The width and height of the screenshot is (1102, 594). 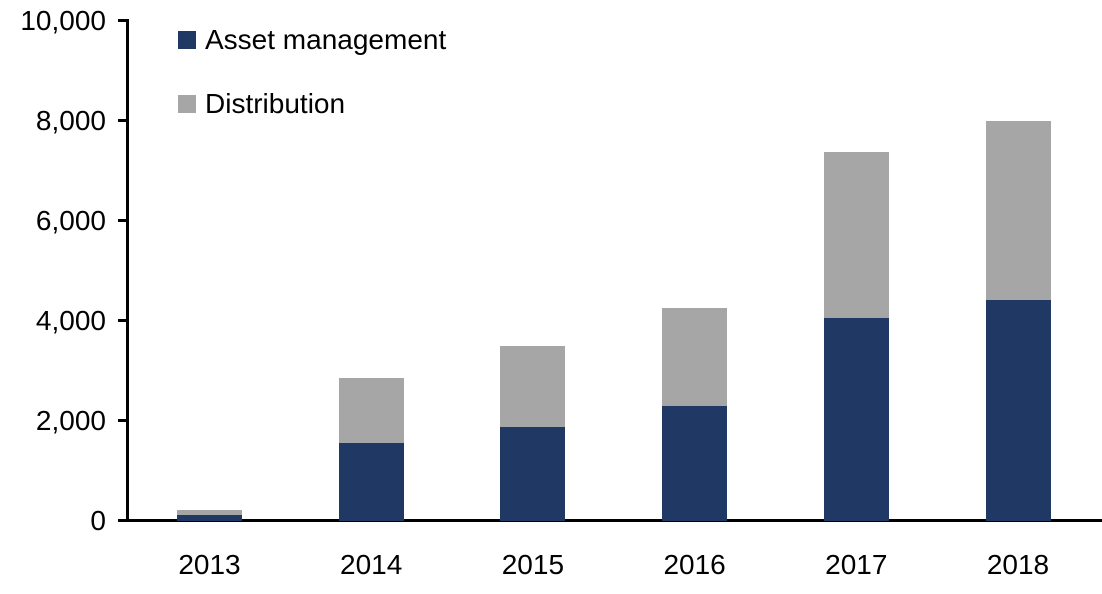 I want to click on y-tick-label-4000: 4,000, so click(x=70, y=320).